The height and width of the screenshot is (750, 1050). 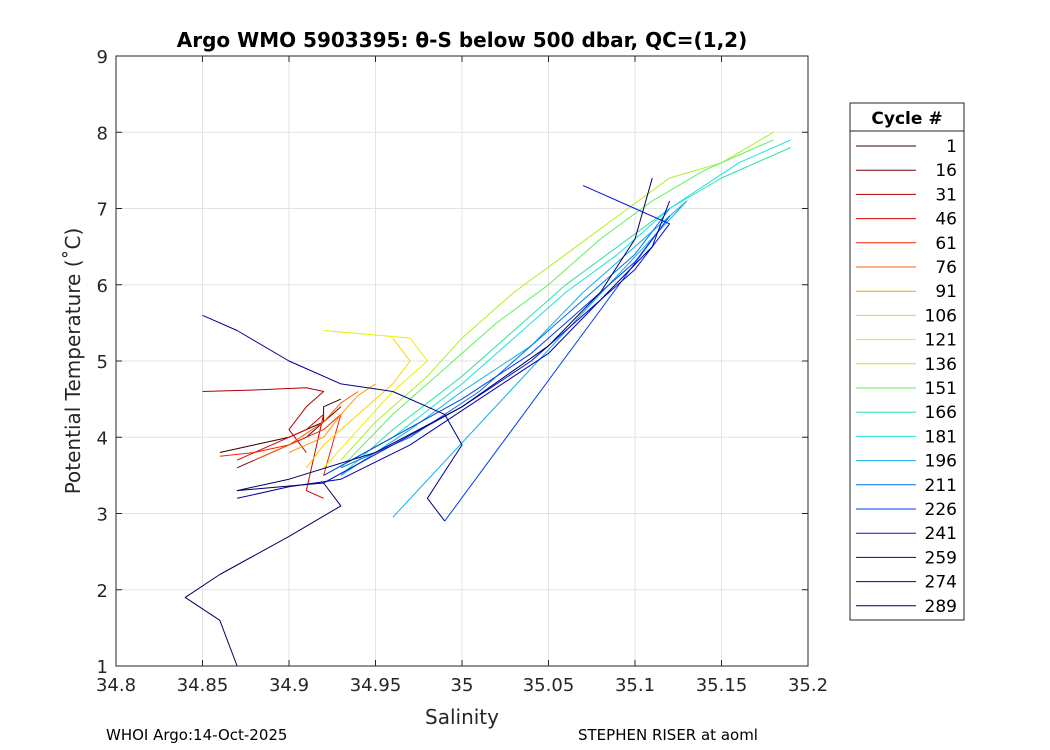 What do you see at coordinates (946, 292) in the screenshot?
I see `legend-label: 91` at bounding box center [946, 292].